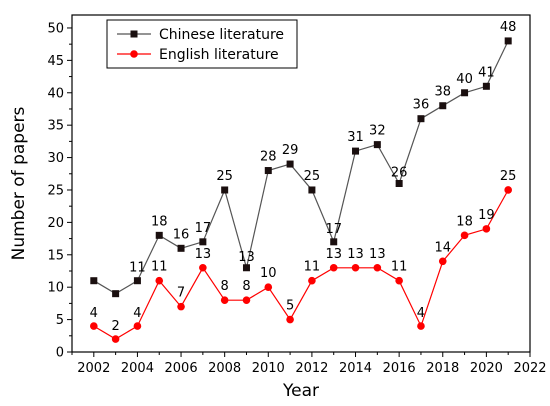 The width and height of the screenshot is (550, 406). I want to click on y-tick-label: 5, so click(60, 320).